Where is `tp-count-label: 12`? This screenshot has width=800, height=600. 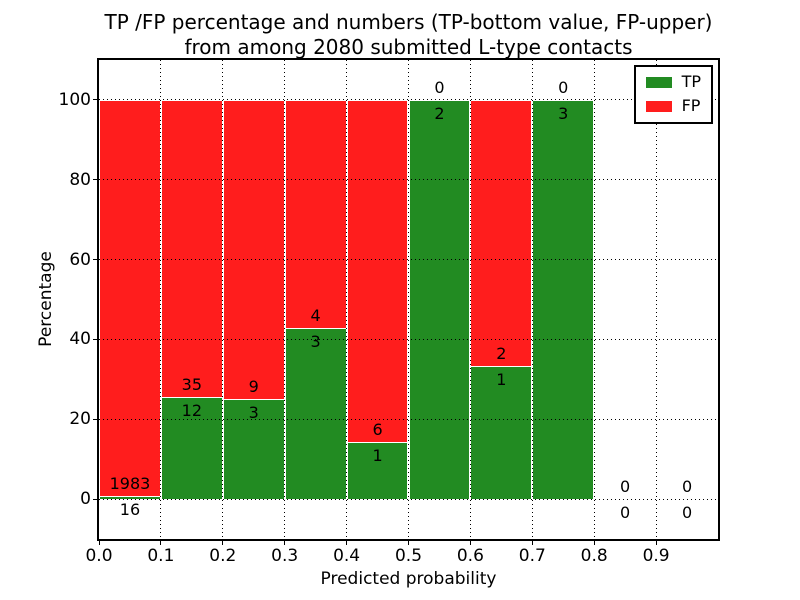
tp-count-label: 12 is located at coordinates (192, 411).